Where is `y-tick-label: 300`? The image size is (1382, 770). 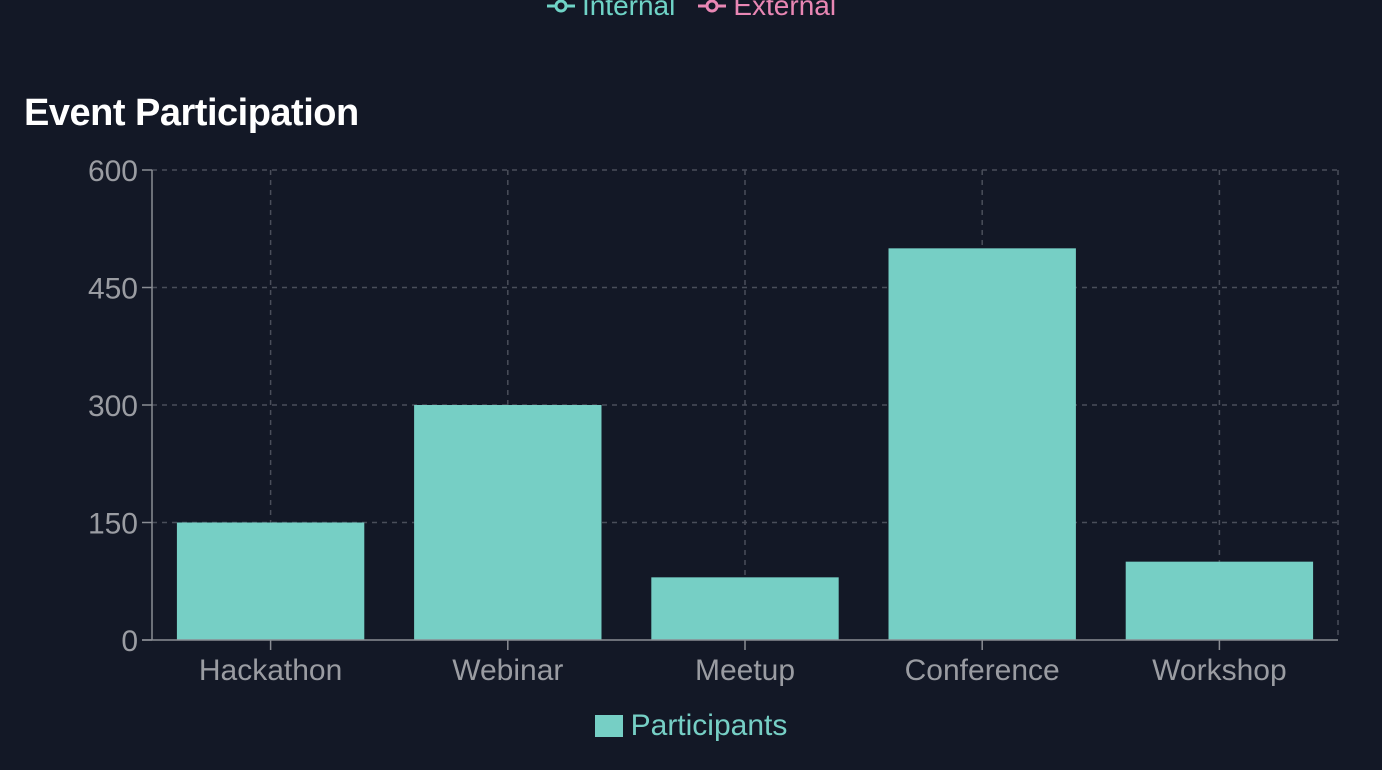
y-tick-label: 300 is located at coordinates (113, 406).